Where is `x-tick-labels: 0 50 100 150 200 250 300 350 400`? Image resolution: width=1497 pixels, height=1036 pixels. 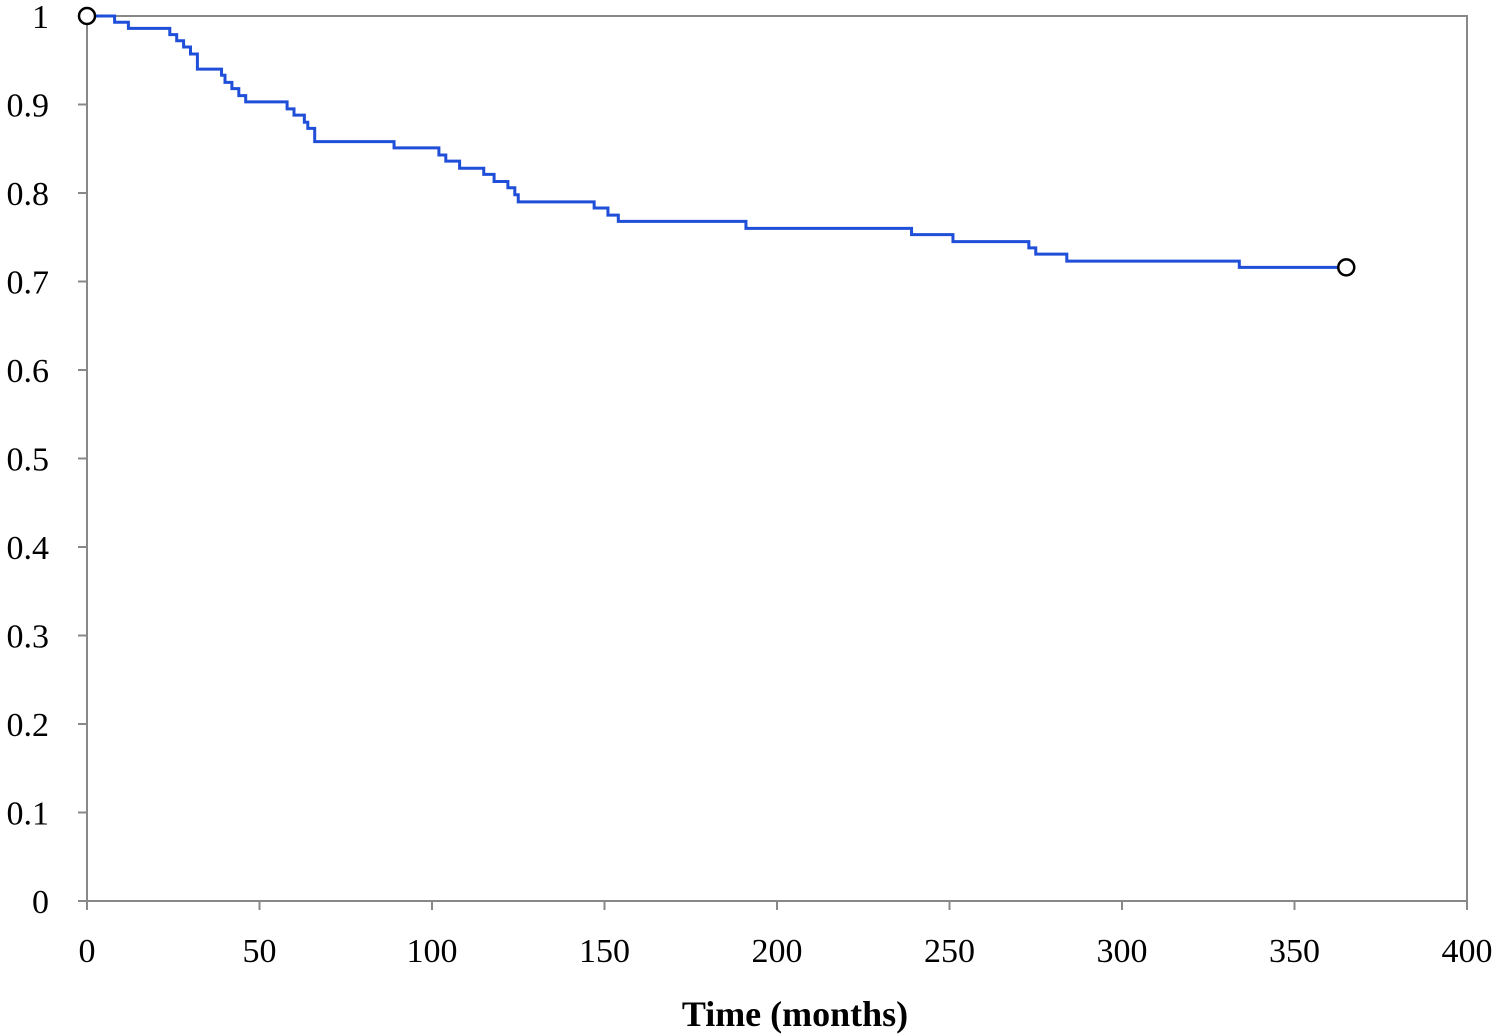
x-tick-labels: 0 50 100 150 200 250 300 350 400 is located at coordinates (786, 951).